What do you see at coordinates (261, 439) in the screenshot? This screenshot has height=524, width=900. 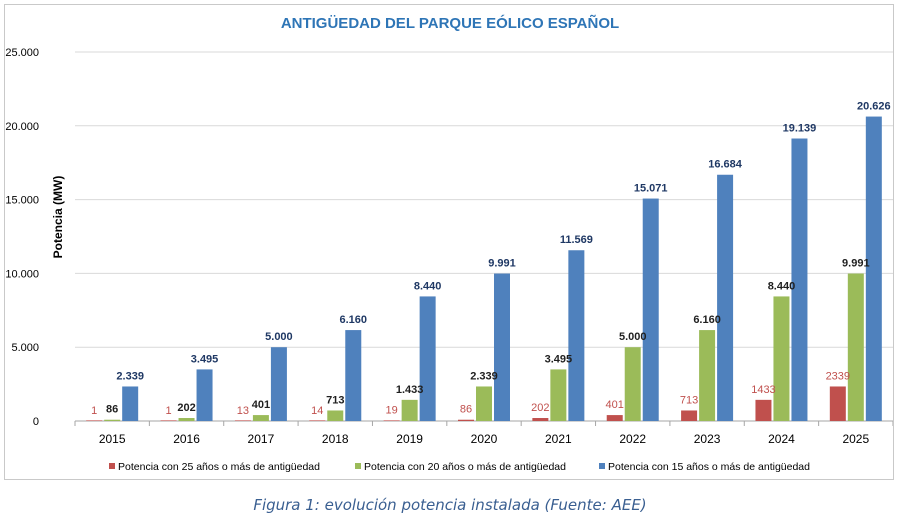 I see `x-tick-label: 2017` at bounding box center [261, 439].